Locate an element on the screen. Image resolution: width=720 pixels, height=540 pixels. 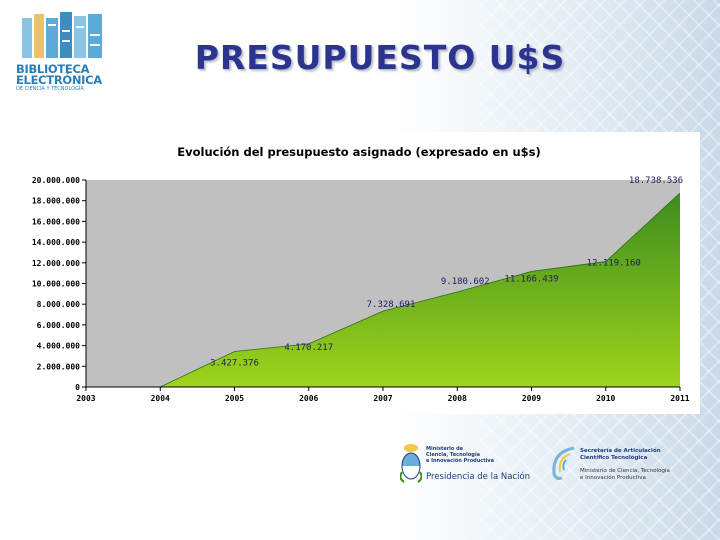
logo-line3: DE CIENCIA Y TECNOLOGÍA is located at coordinates (50, 89).